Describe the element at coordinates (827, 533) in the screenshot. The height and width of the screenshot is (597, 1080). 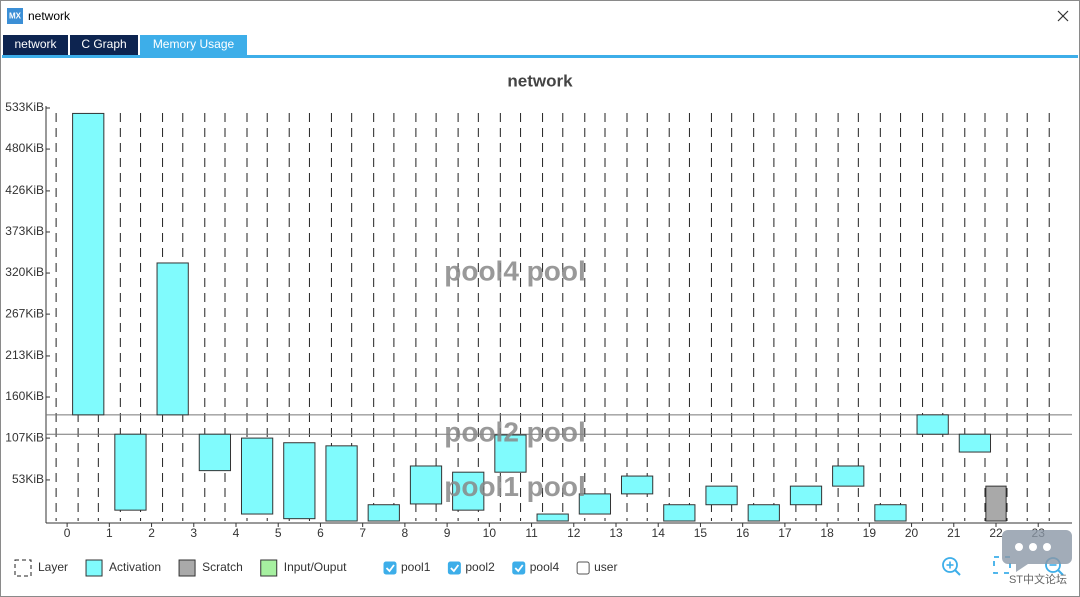
I see `x-tick-label: 18` at that location.